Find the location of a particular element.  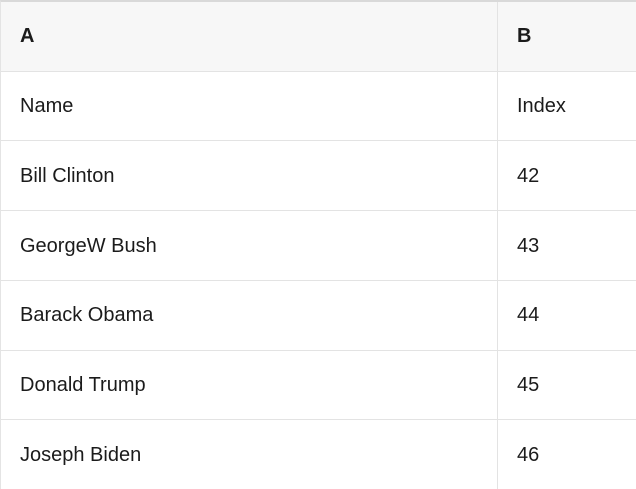

table-row: Barack Obama 44 is located at coordinates (318, 314).